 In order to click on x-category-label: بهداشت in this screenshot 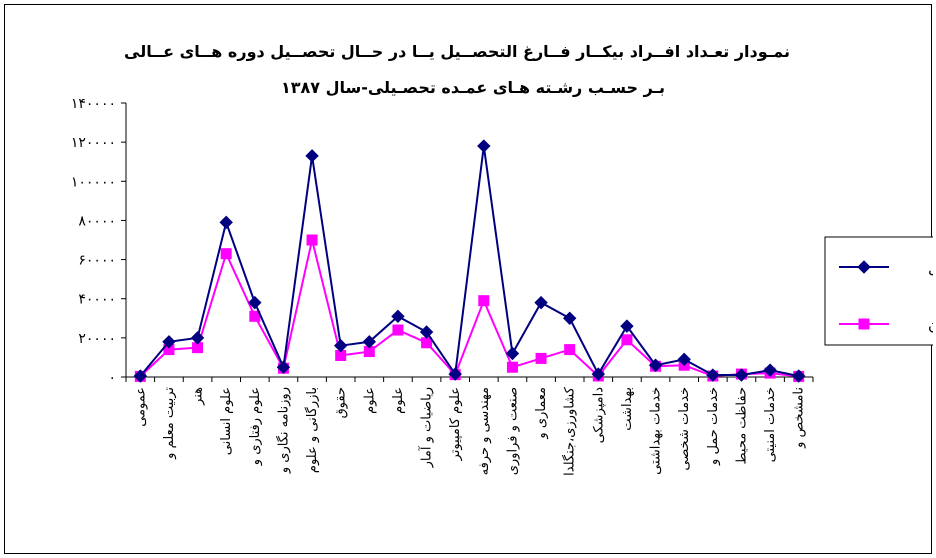, I will do `click(627, 409)`.